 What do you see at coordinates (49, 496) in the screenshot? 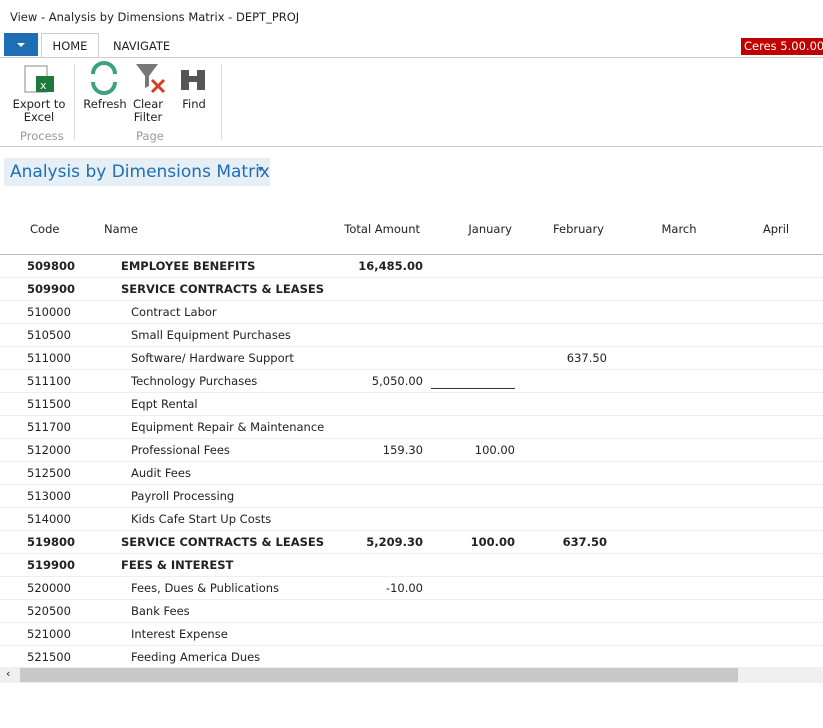
I see `cell-code: 513000` at bounding box center [49, 496].